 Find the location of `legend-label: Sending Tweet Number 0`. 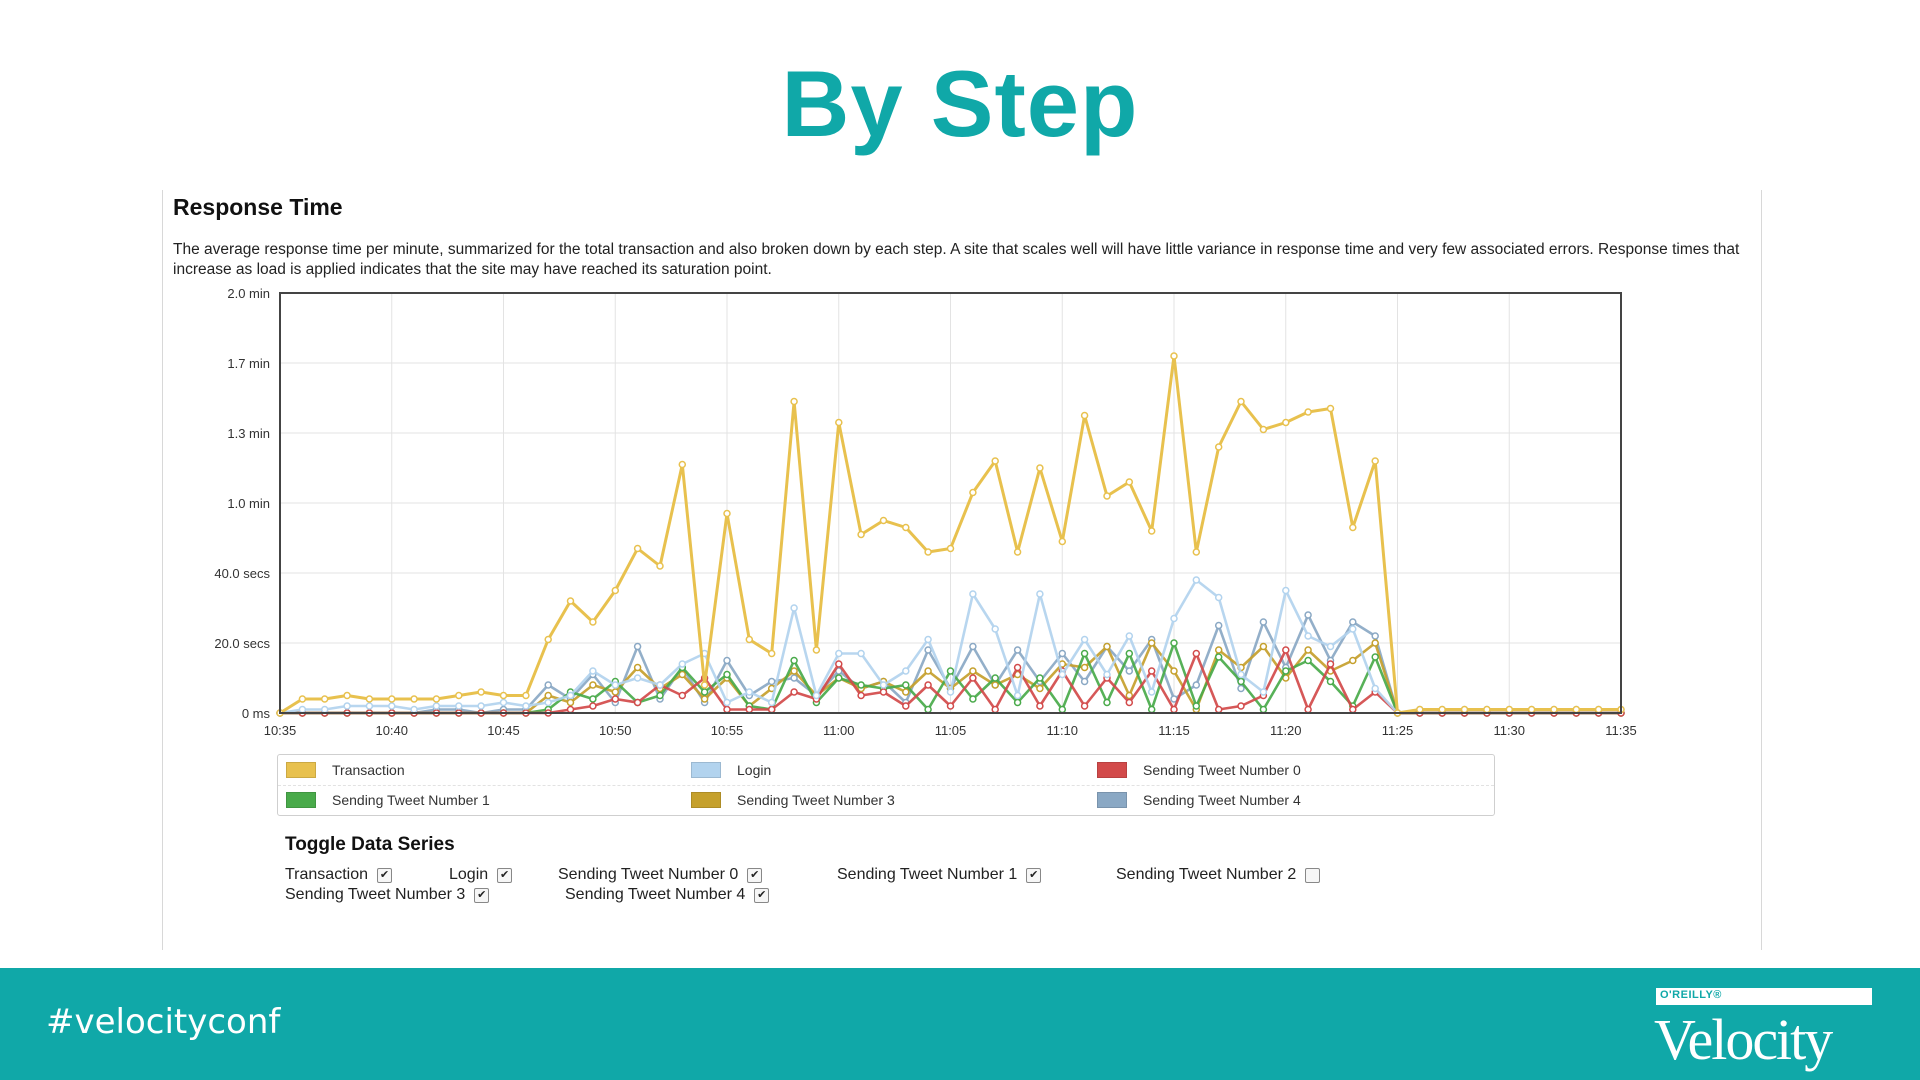

legend-label: Sending Tweet Number 0 is located at coordinates (1222, 770).